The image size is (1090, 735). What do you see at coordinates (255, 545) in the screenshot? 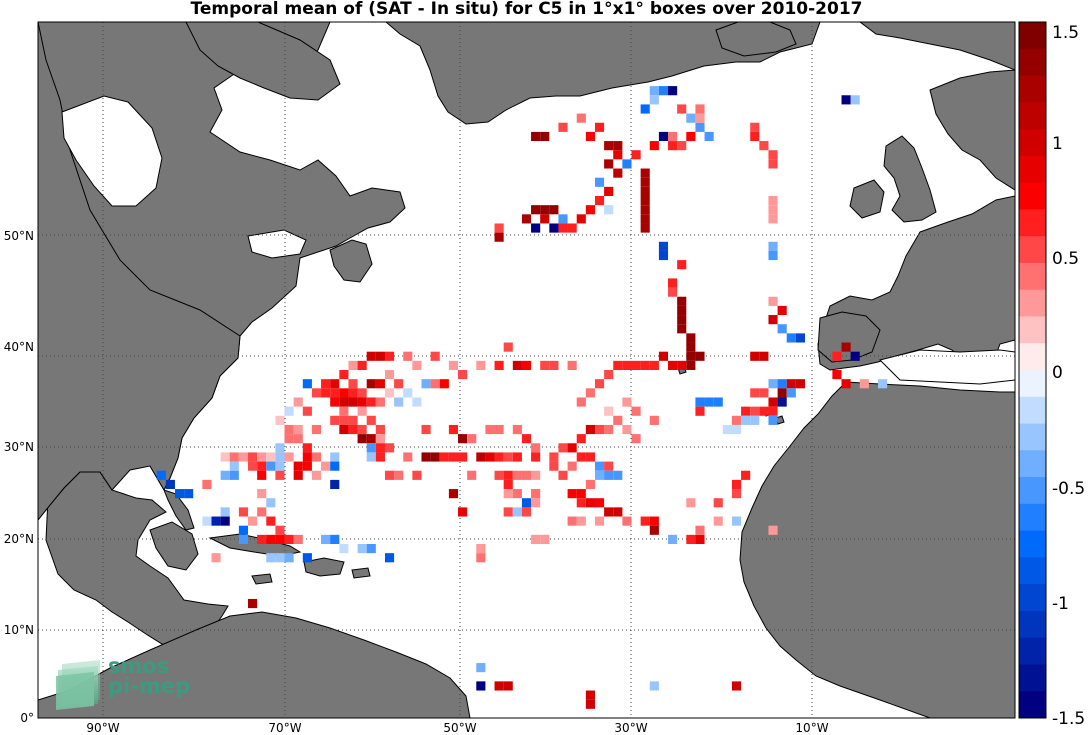
I see `cuba` at bounding box center [255, 545].